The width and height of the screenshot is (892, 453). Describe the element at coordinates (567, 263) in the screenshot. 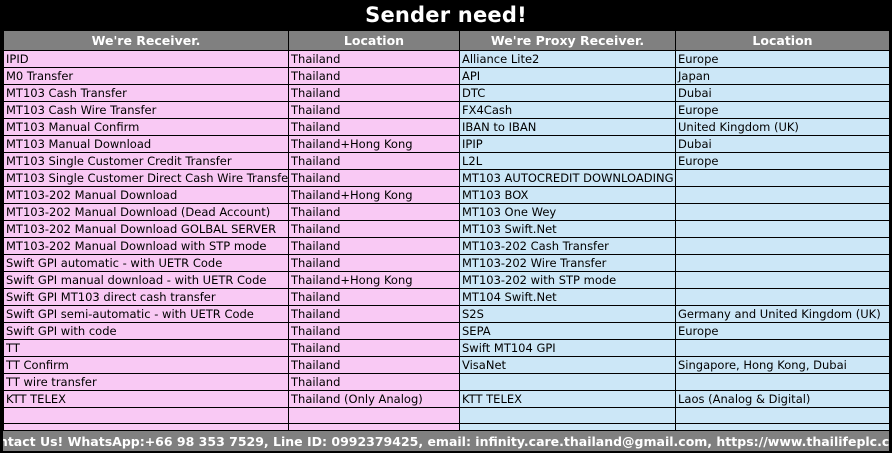

I see `table-cell: MT103-202 Wire Transfer` at that location.